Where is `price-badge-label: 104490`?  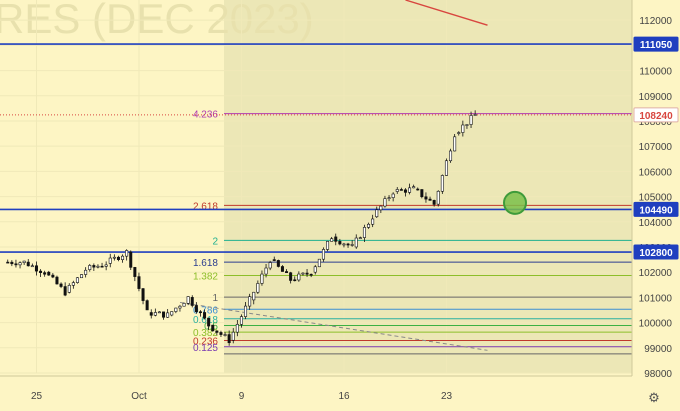
price-badge-label: 104490 is located at coordinates (656, 210).